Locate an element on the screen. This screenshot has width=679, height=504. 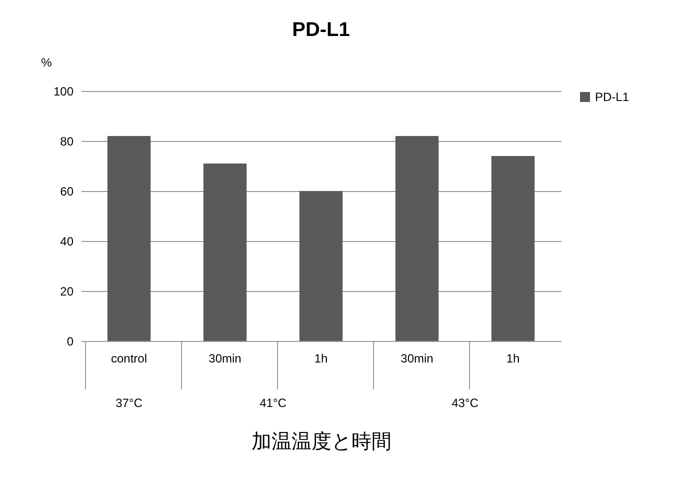
y-tick-label: 0 is located at coordinates (70, 341).